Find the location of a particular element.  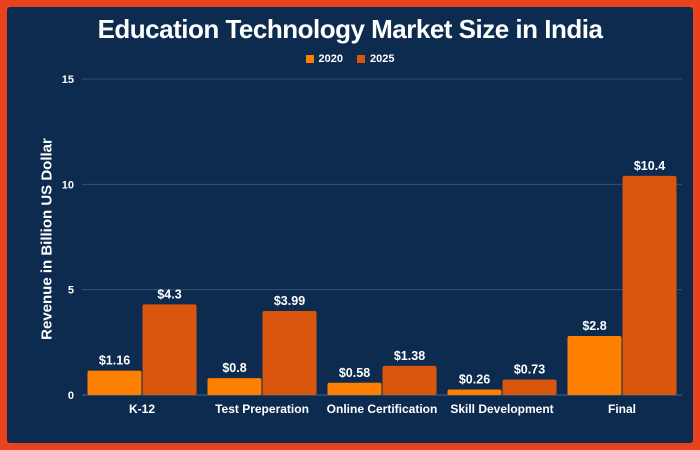

legend-swatch-2020 is located at coordinates (309, 59).